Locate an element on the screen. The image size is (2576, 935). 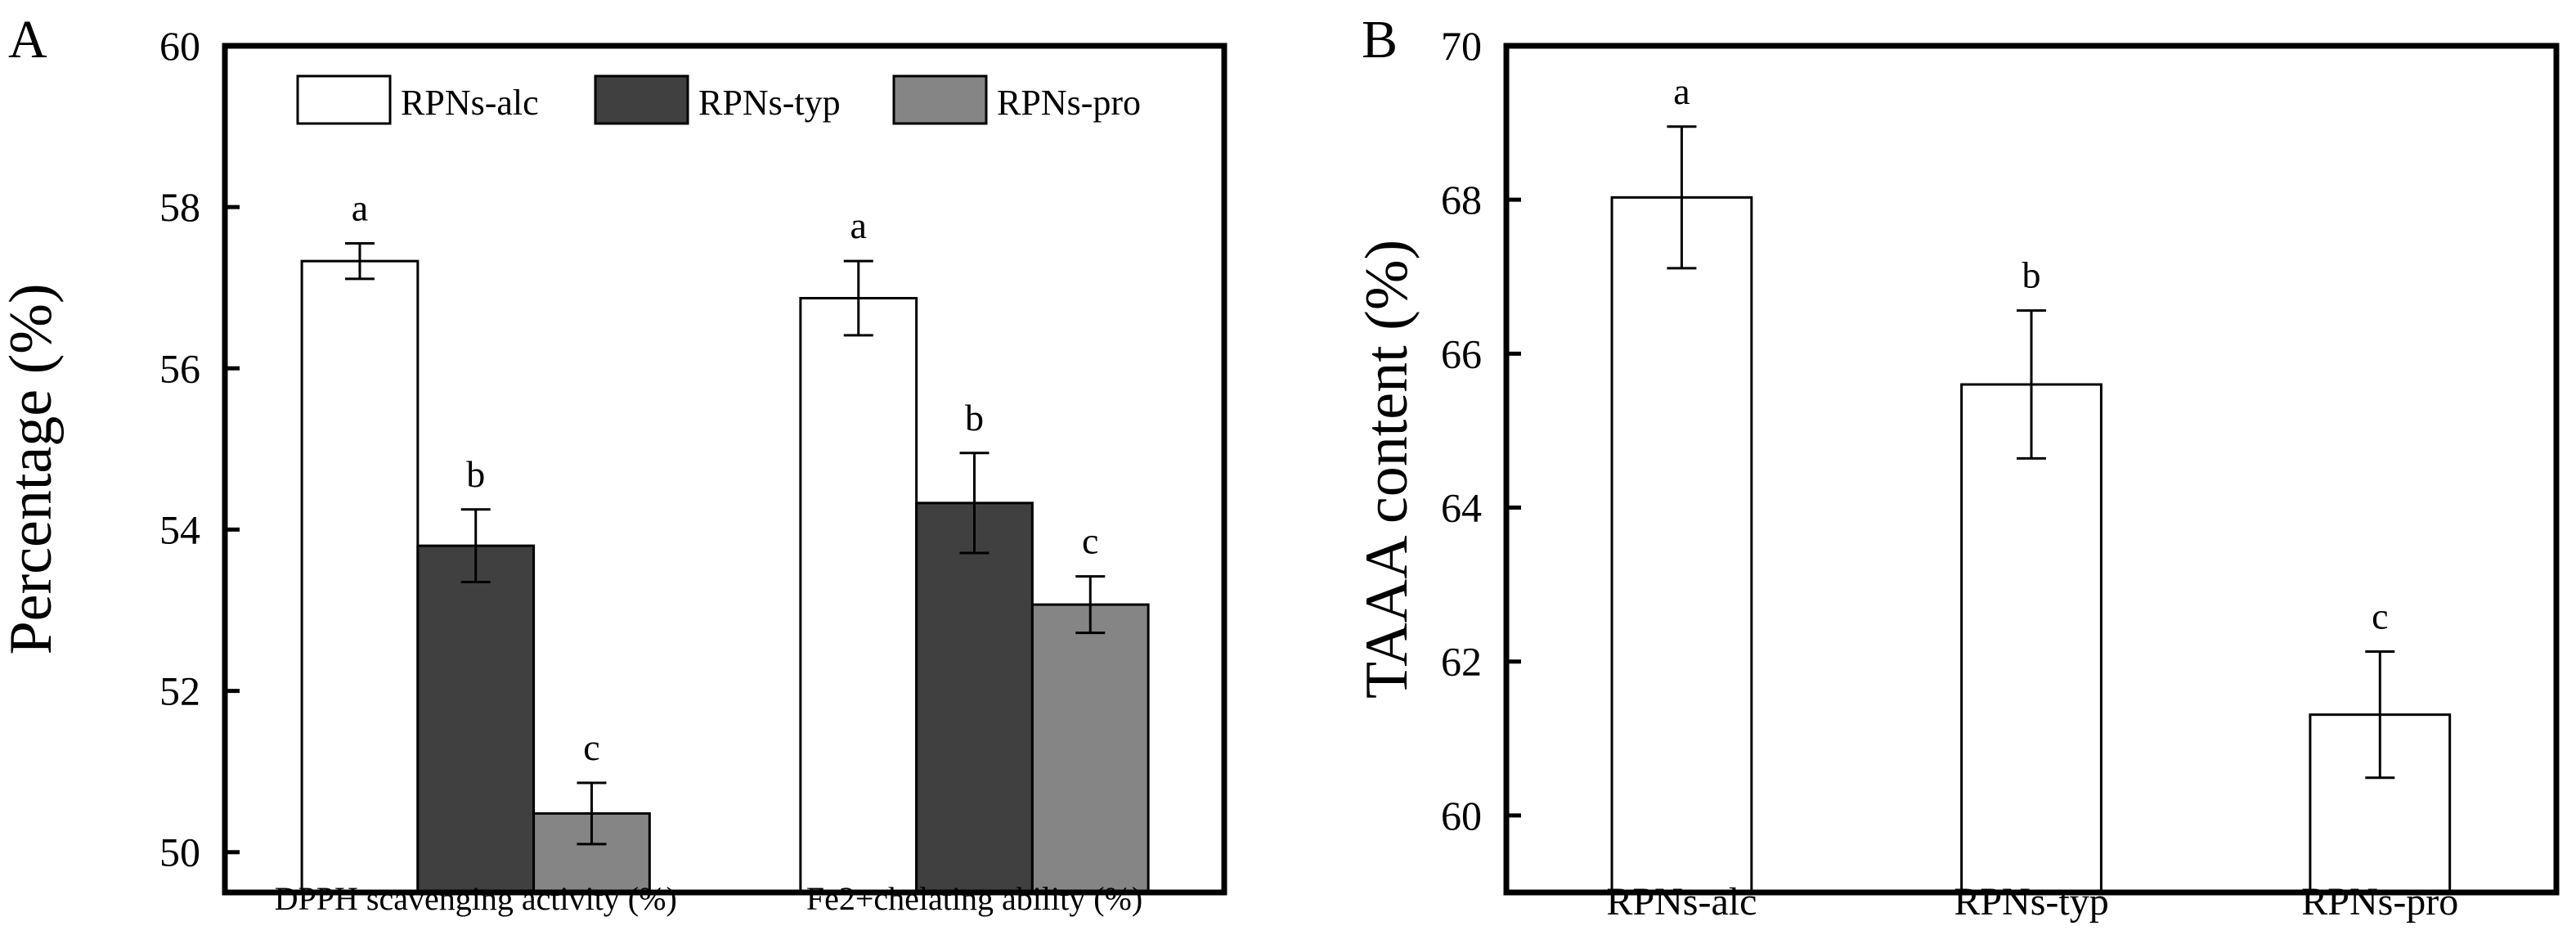
y-axis-label: TAAA content (%) is located at coordinates (1387, 469).